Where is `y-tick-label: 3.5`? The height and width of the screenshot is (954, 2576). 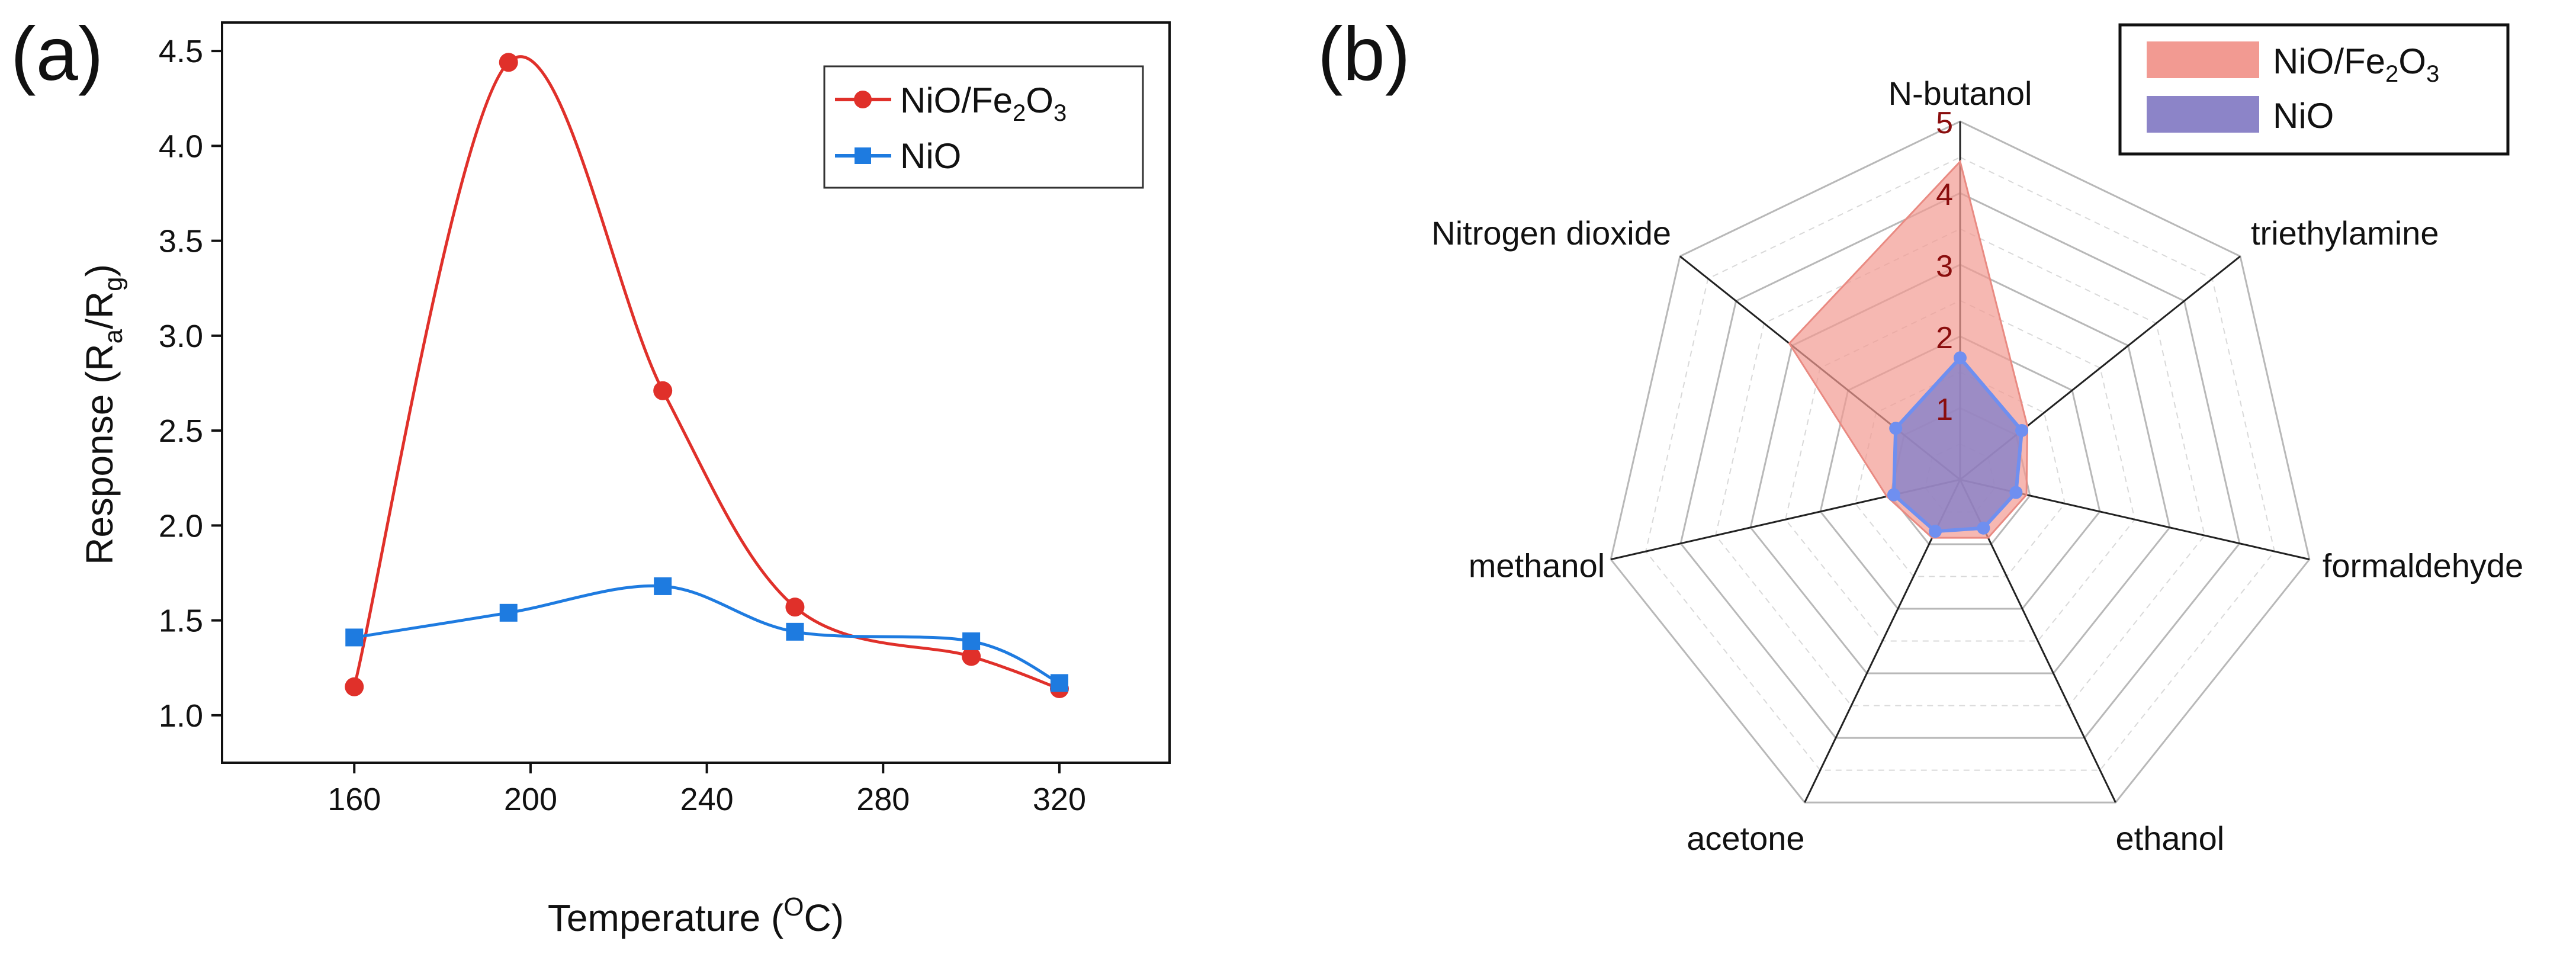
y-tick-label: 3.5 is located at coordinates (181, 241).